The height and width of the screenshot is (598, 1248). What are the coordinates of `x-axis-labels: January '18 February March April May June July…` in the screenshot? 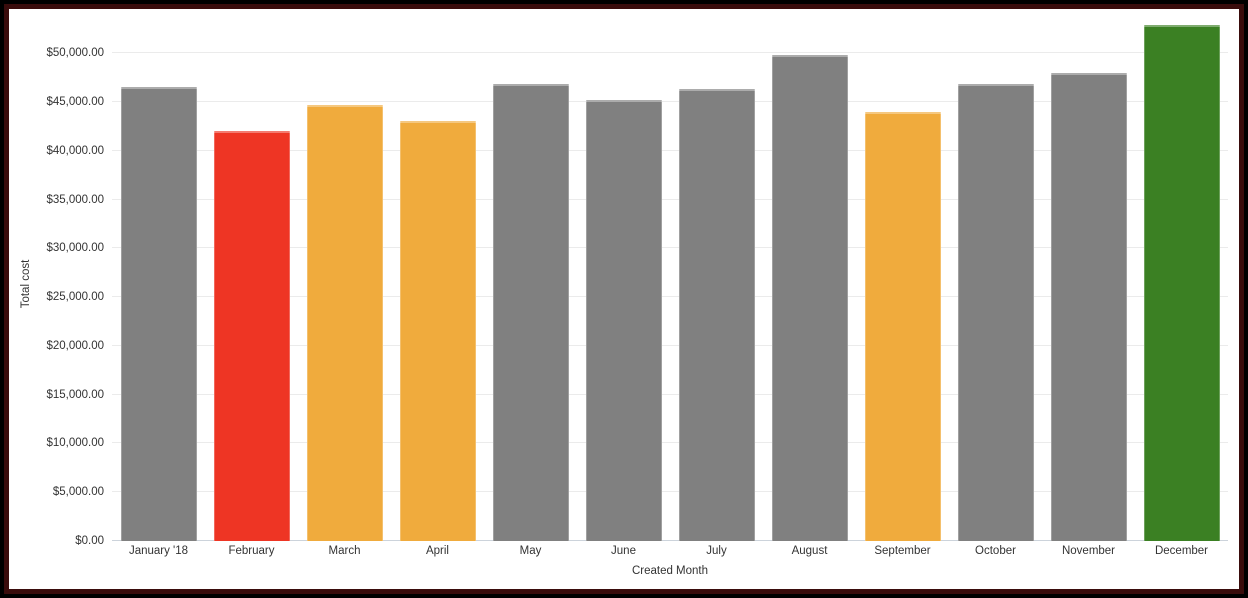 It's located at (670, 553).